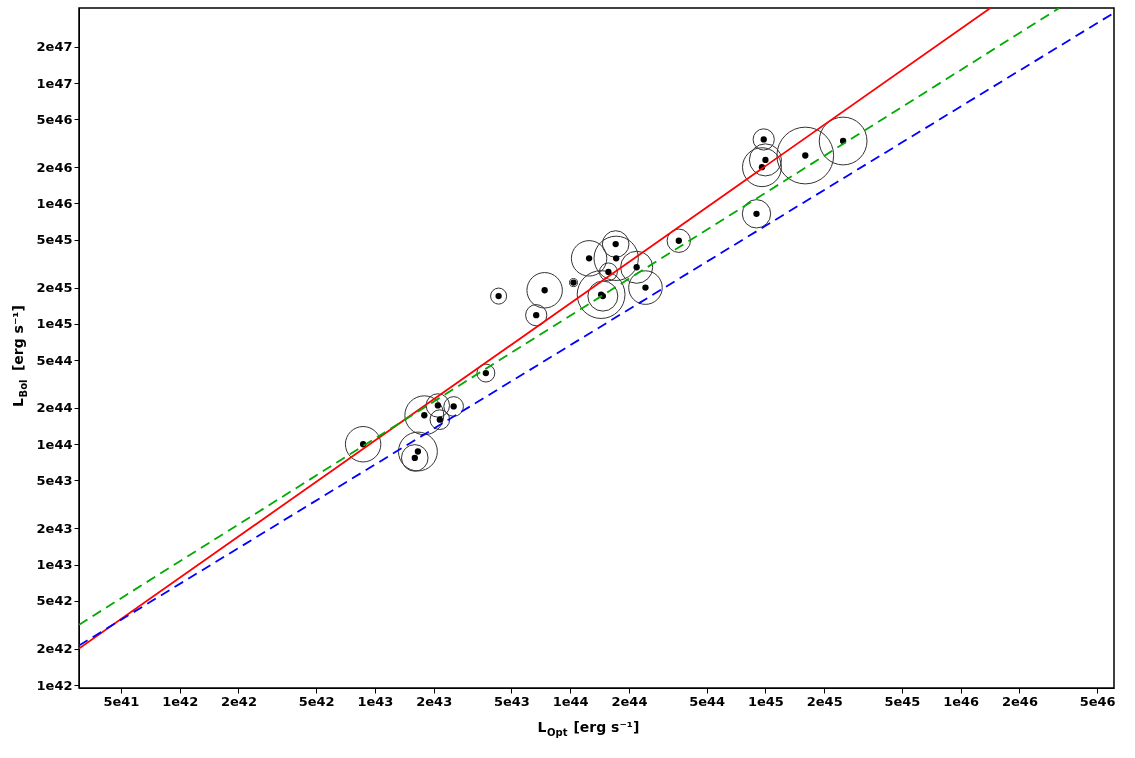  What do you see at coordinates (765, 701) in the screenshot?
I see `x-tick-label: 1e45` at bounding box center [765, 701].